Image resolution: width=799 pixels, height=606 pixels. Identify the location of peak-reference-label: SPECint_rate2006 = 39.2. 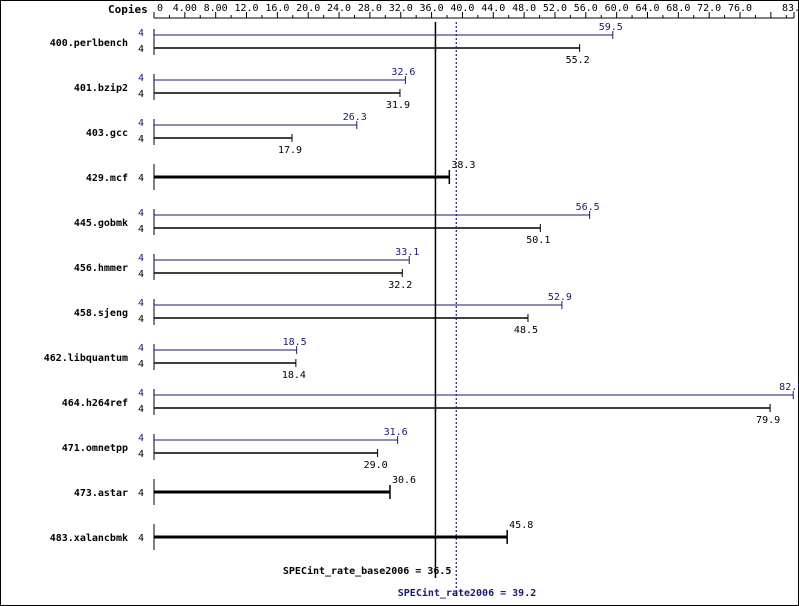
(467, 593).